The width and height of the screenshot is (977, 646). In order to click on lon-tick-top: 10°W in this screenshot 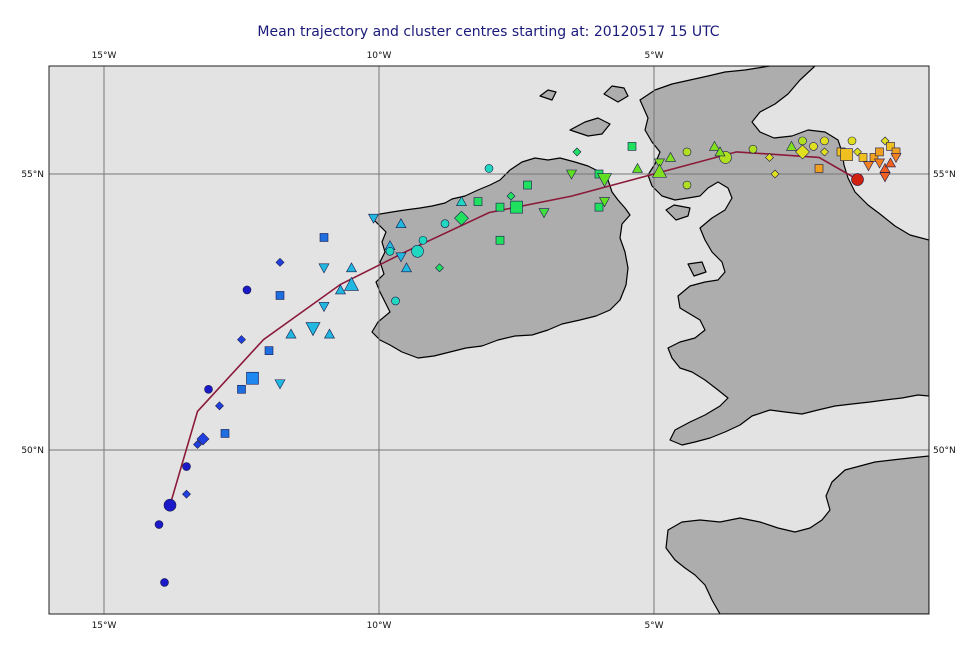, I will do `click(379, 56)`.